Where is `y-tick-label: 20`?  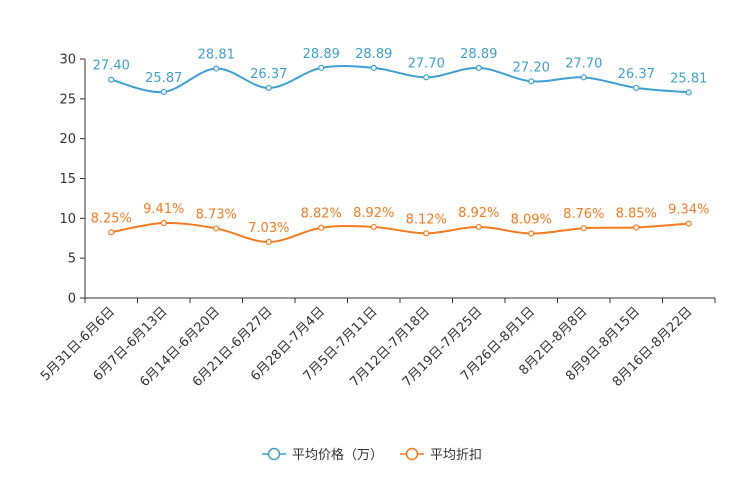
y-tick-label: 20 is located at coordinates (67, 139).